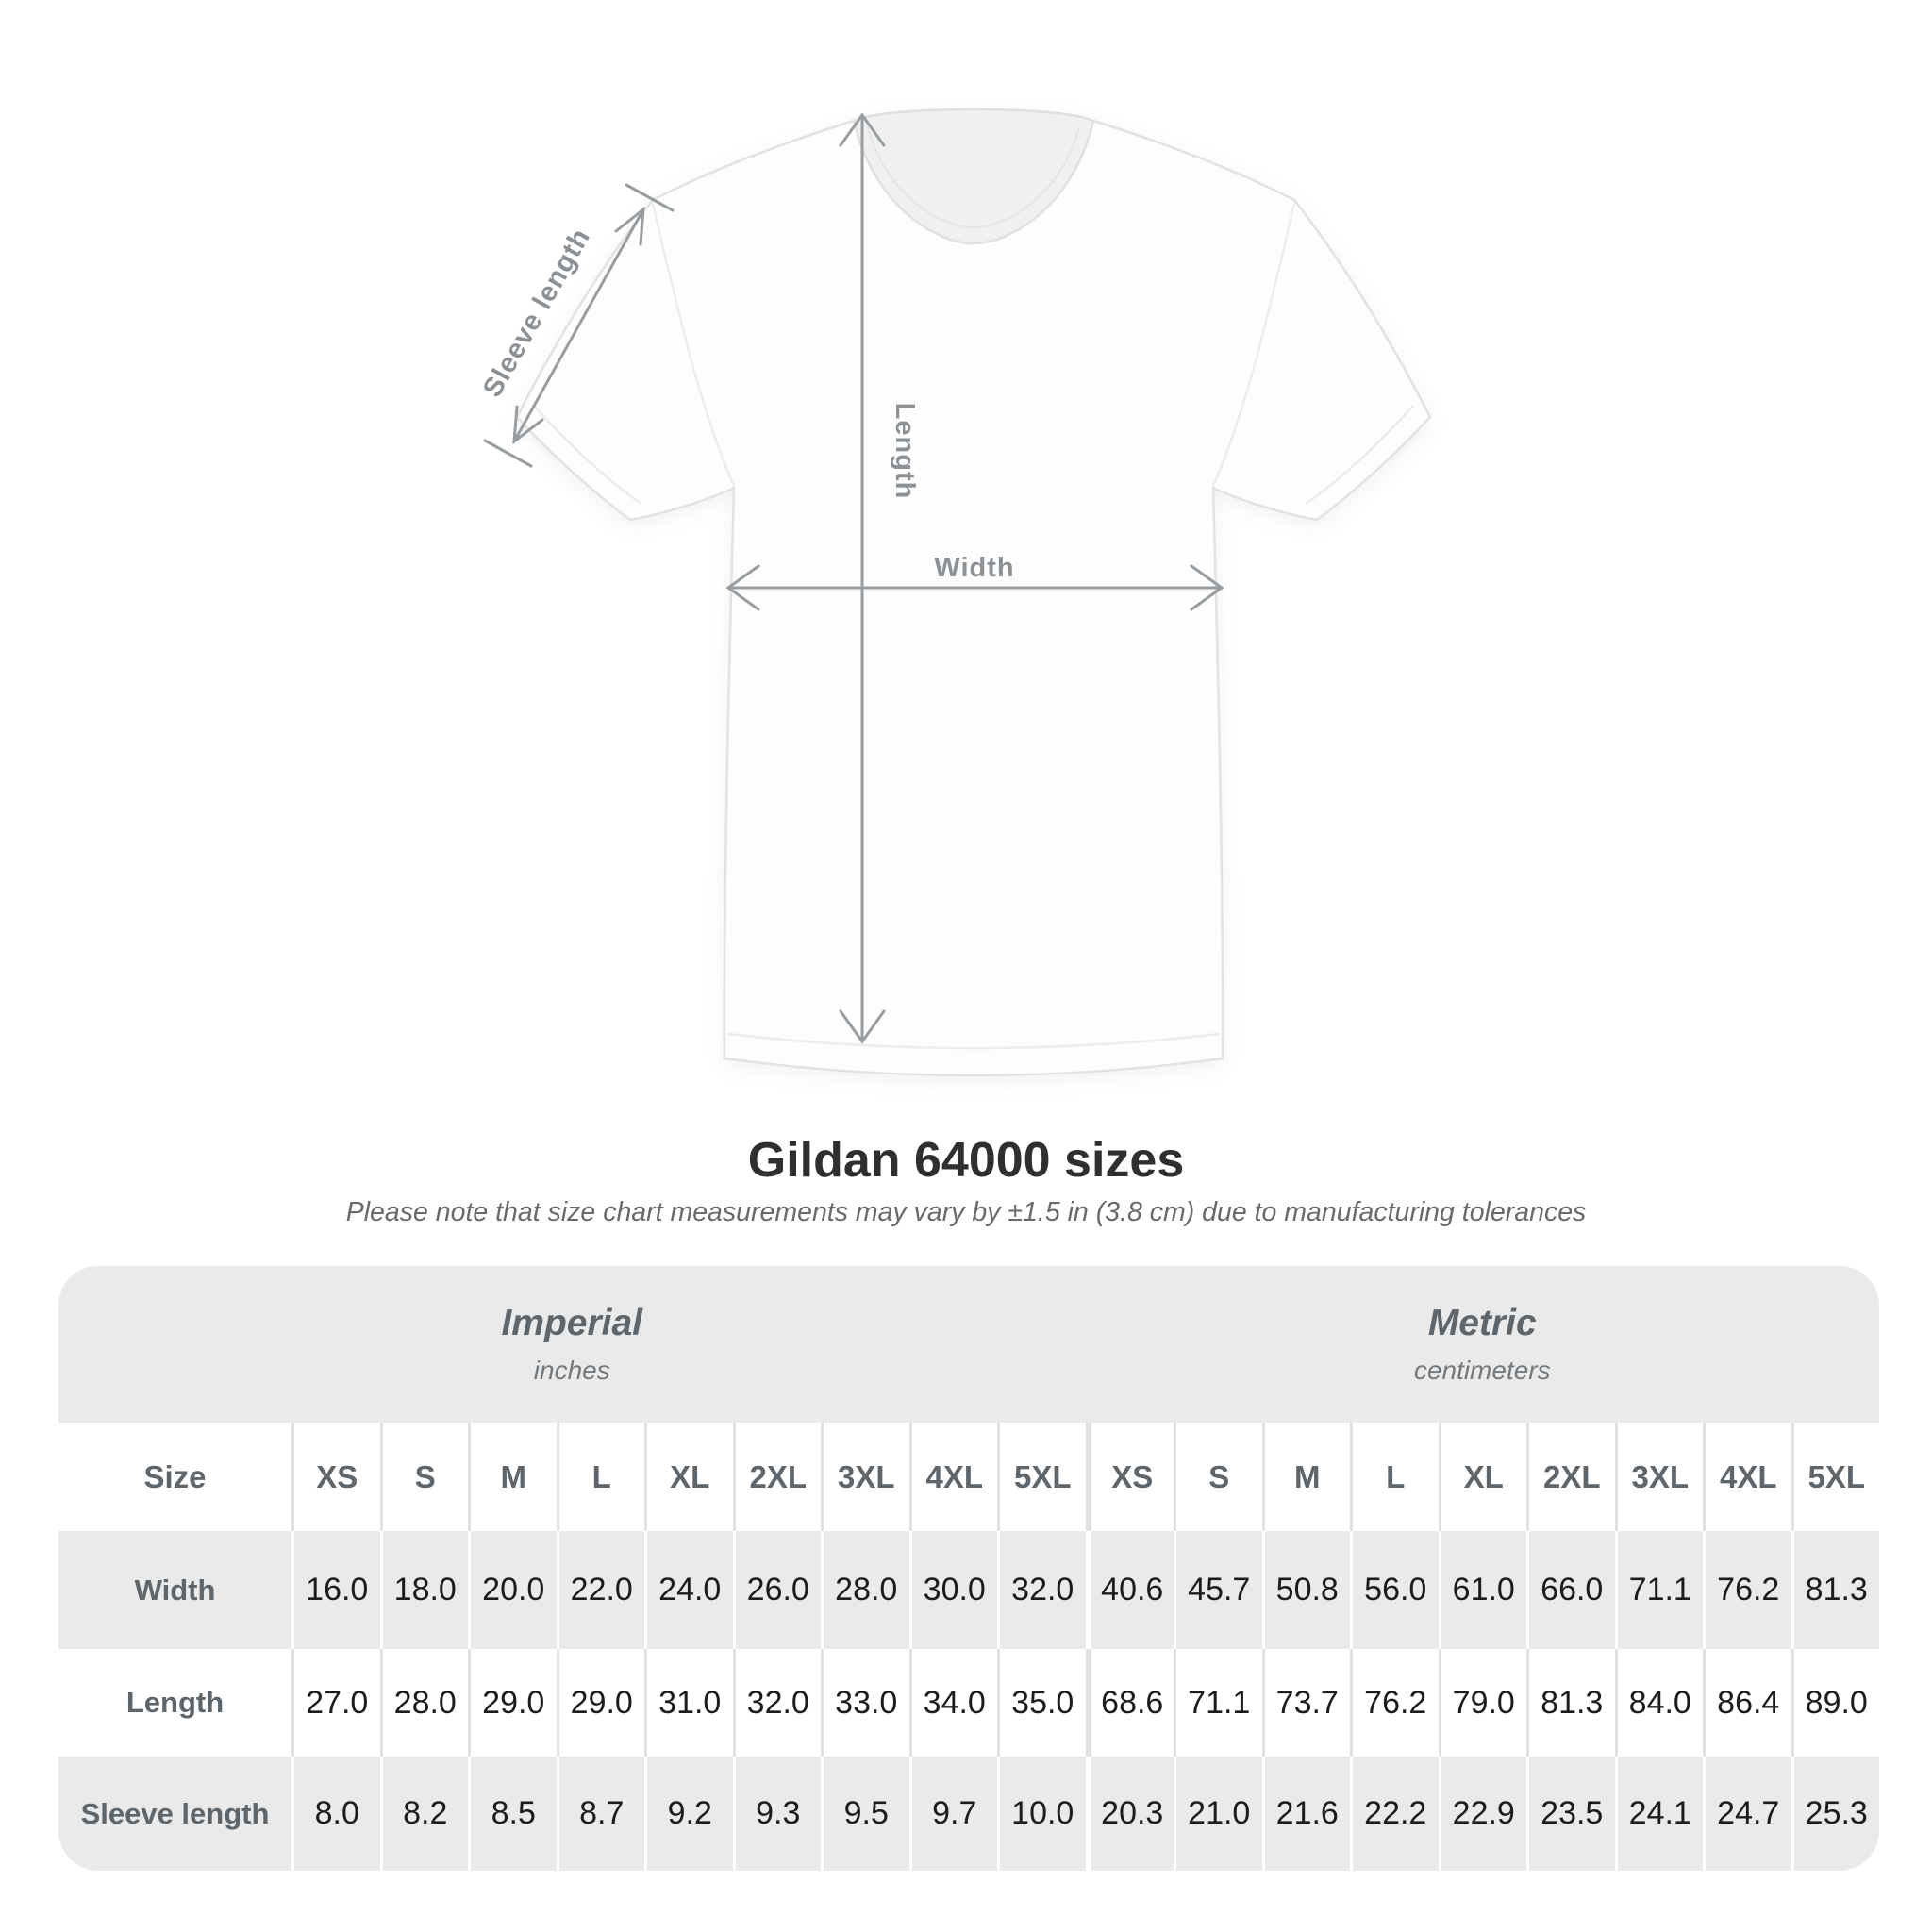  I want to click on value-cell: 9.5, so click(865, 1814).